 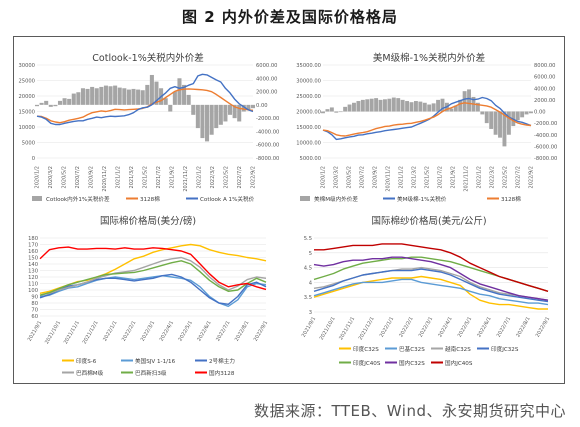 I want to click on y2-tick-label: -2000.00, so click(x=267, y=119).